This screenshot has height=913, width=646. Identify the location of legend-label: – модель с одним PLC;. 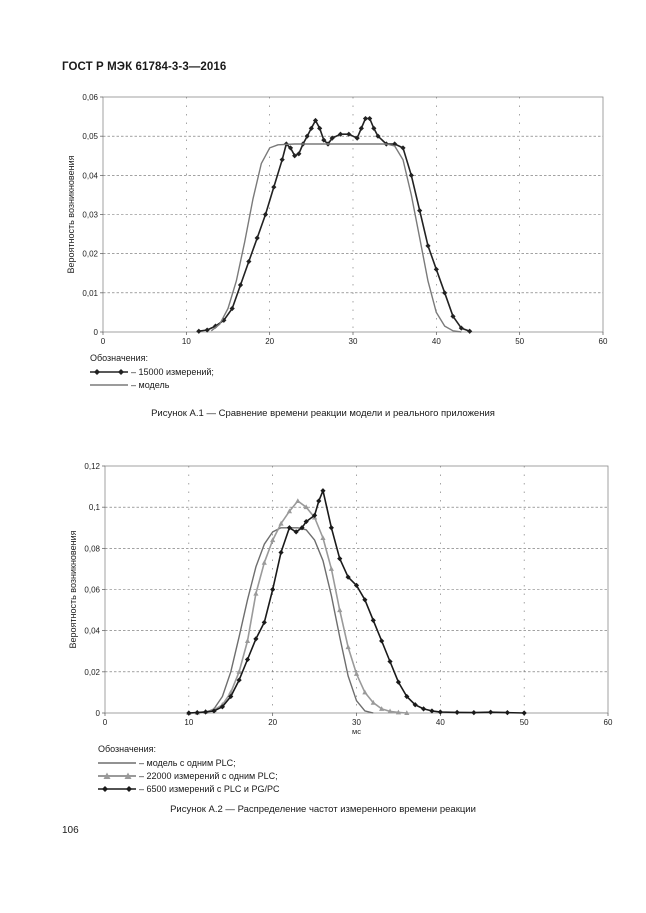
(187, 762).